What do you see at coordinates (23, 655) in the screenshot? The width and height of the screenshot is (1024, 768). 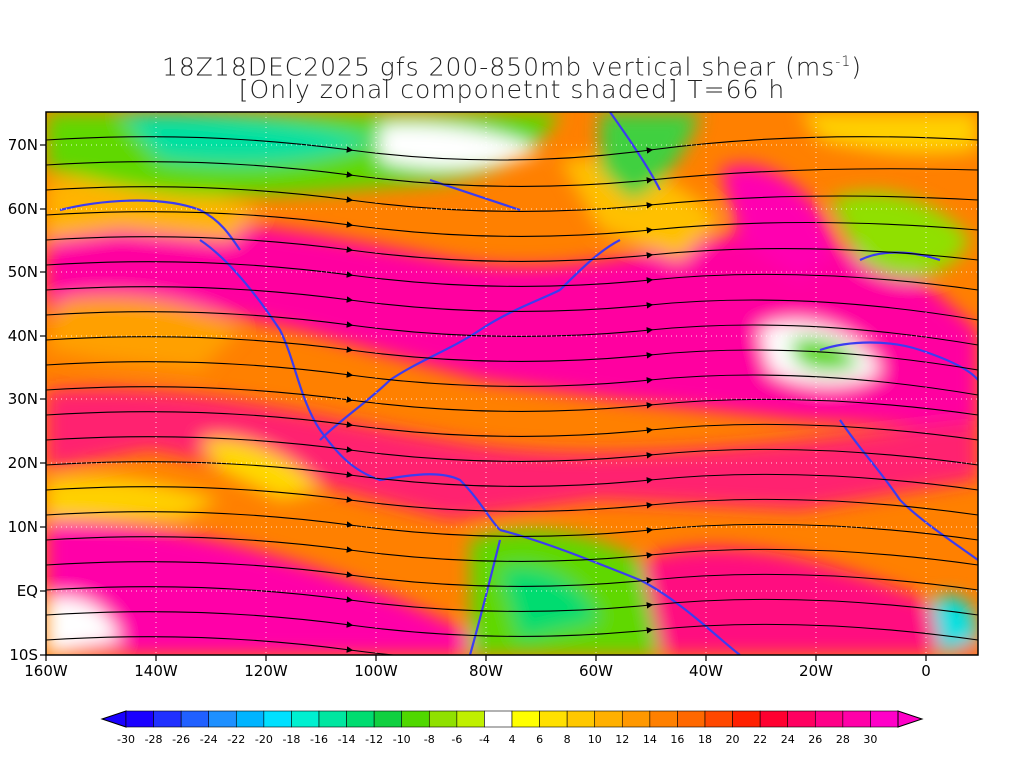 I see `lat-label: 10S` at bounding box center [23, 655].